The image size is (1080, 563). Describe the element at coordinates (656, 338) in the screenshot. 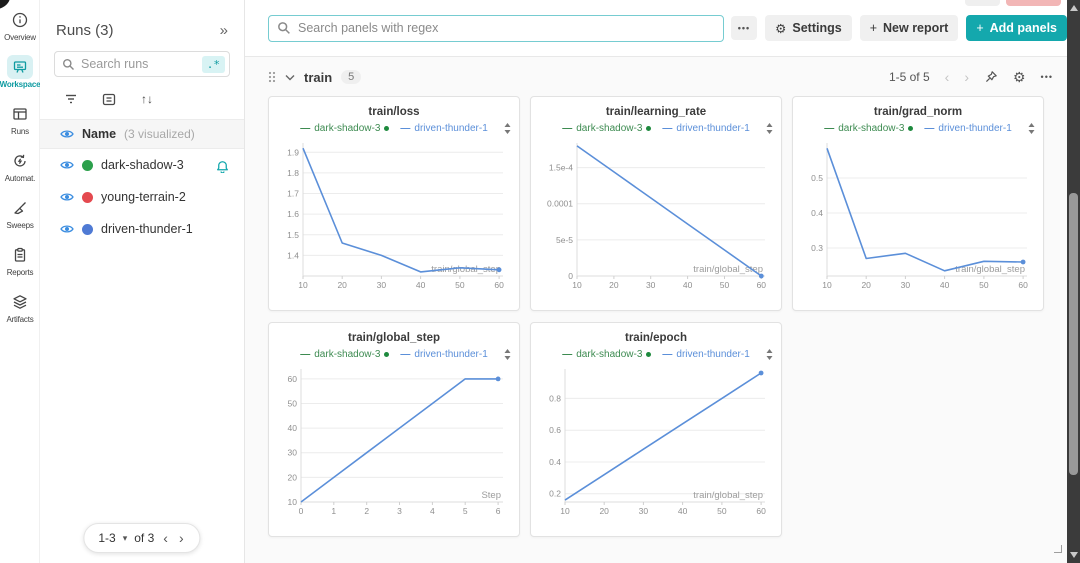

I see `chart-title: train/epoch` at that location.